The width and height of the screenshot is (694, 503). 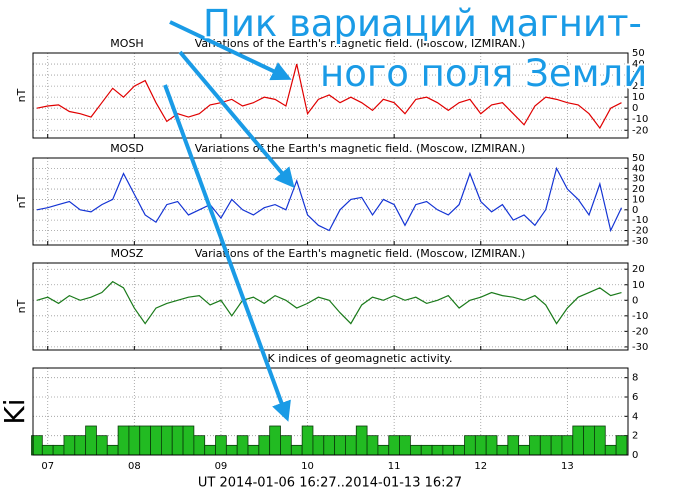 What do you see at coordinates (483, 73) in the screenshot?
I see `overlay-line: ного поля Земли` at bounding box center [483, 73].